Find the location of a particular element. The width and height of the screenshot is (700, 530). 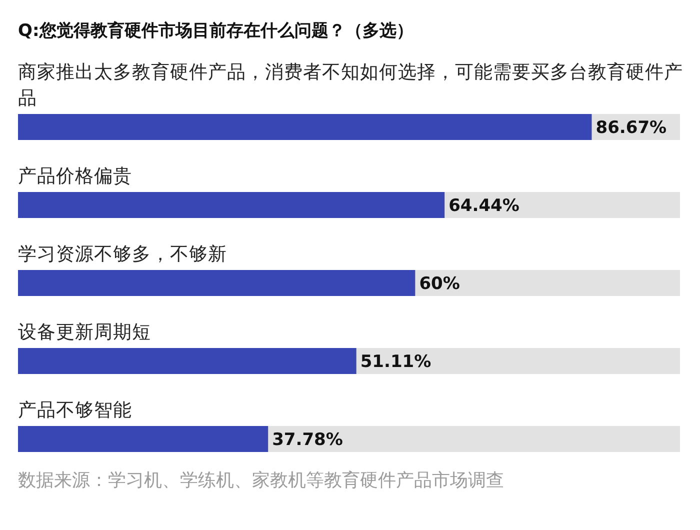

data-label: 51.11% is located at coordinates (396, 362).